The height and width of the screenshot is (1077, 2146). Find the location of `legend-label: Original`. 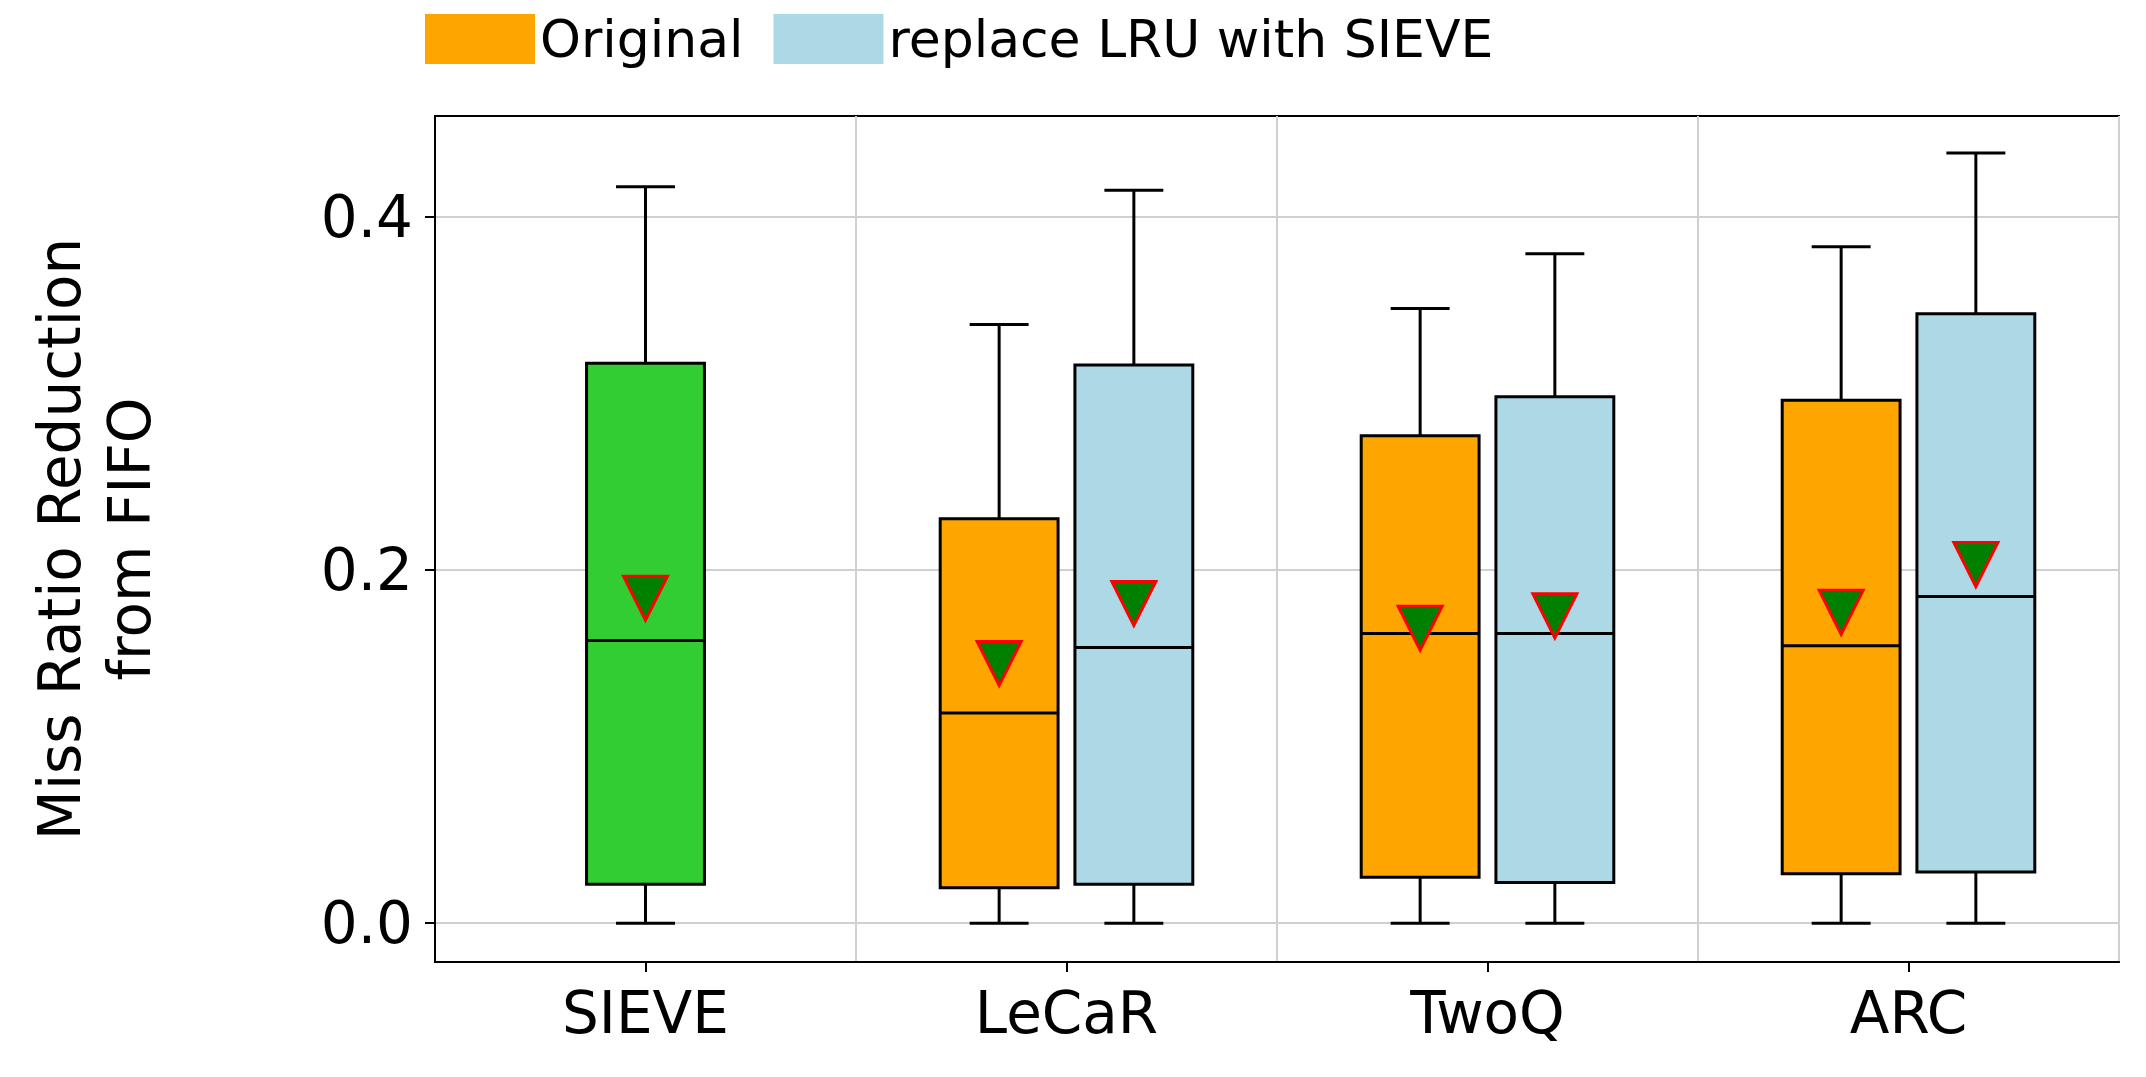

legend-label: Original is located at coordinates (642, 39).